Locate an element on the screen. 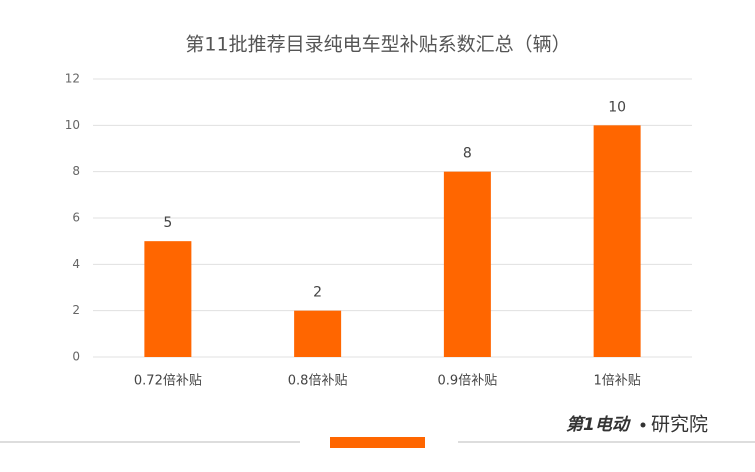  data-label: 5 is located at coordinates (167, 223).